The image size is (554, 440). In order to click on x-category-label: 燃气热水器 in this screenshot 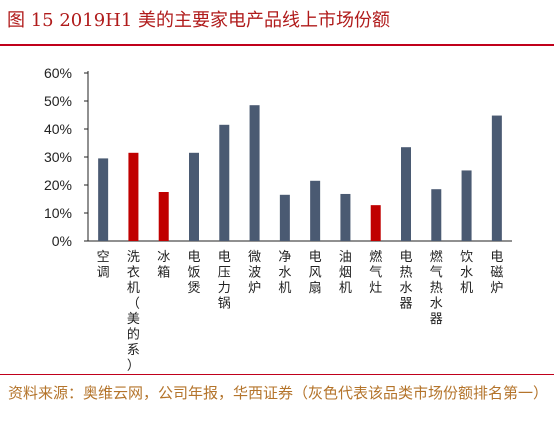, I will do `click(436, 288)`.